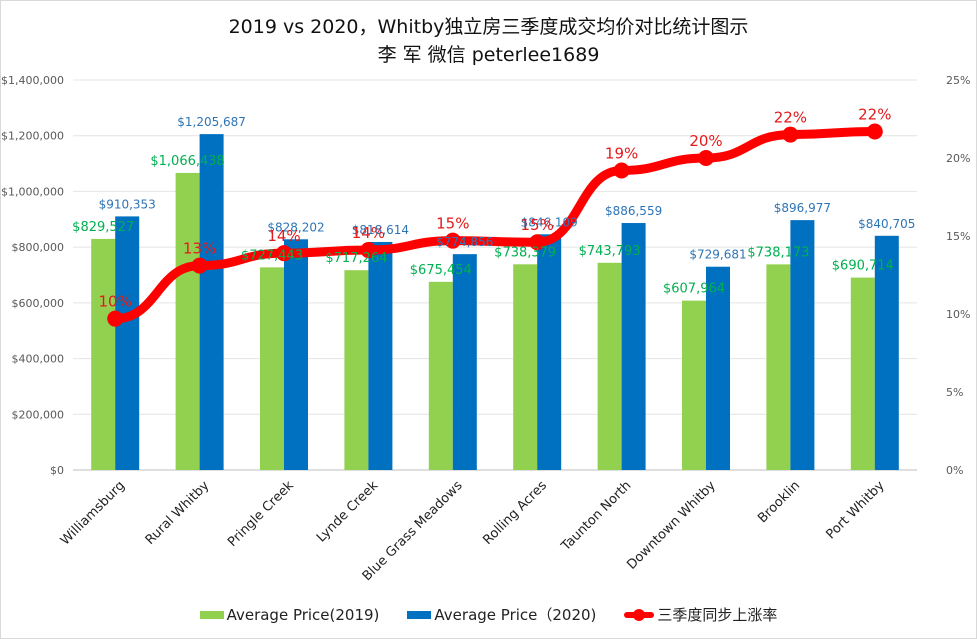 The image size is (977, 639). Describe the element at coordinates (57, 470) in the screenshot. I see `y-left-tick-label: $0` at that location.